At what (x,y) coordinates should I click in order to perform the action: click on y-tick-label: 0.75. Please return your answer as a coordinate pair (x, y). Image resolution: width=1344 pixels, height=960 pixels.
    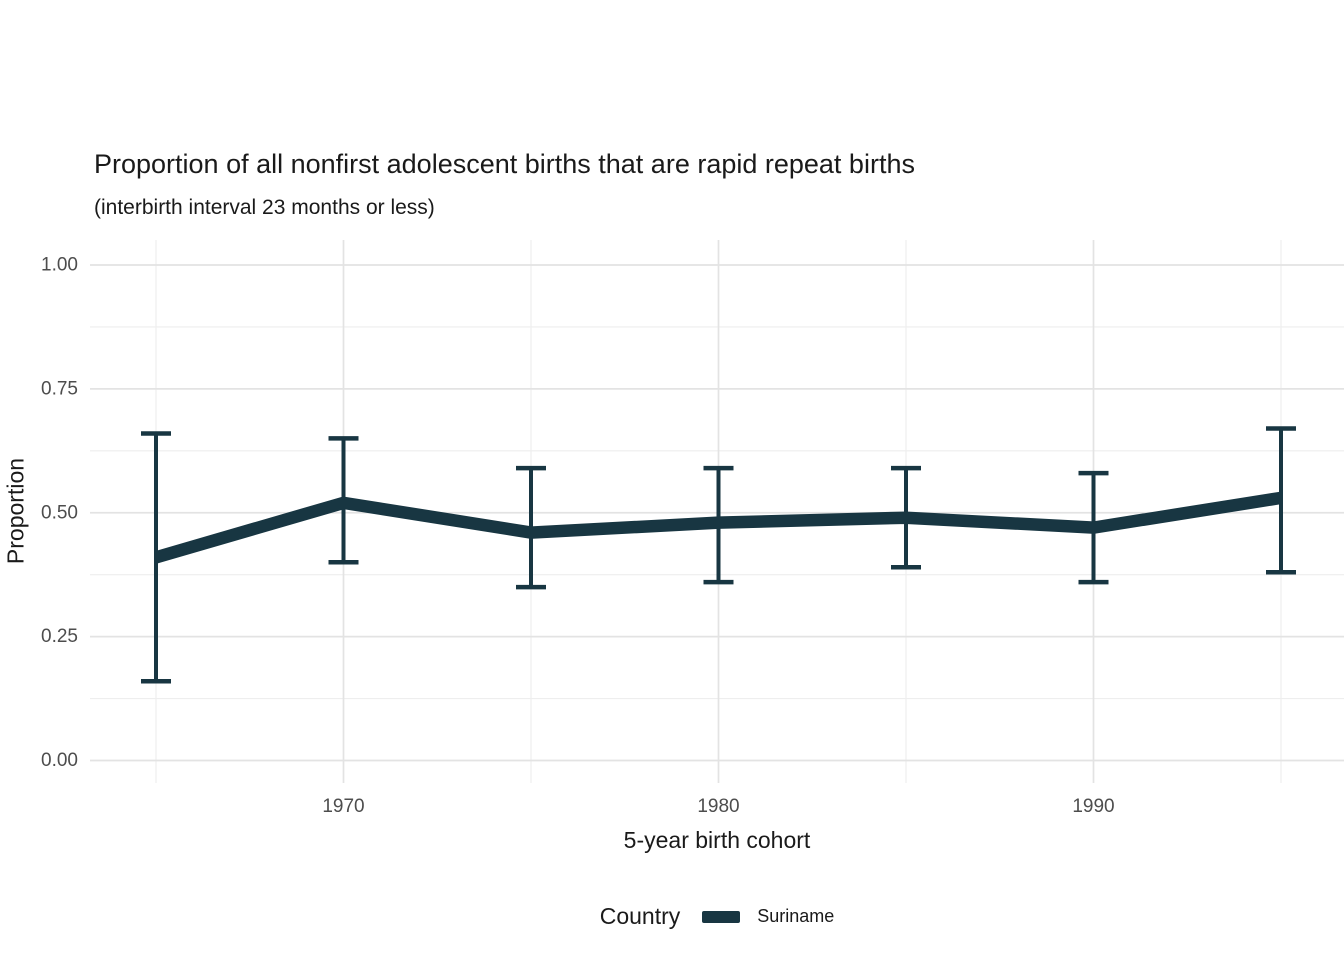
    Looking at the image, I should click on (59, 388).